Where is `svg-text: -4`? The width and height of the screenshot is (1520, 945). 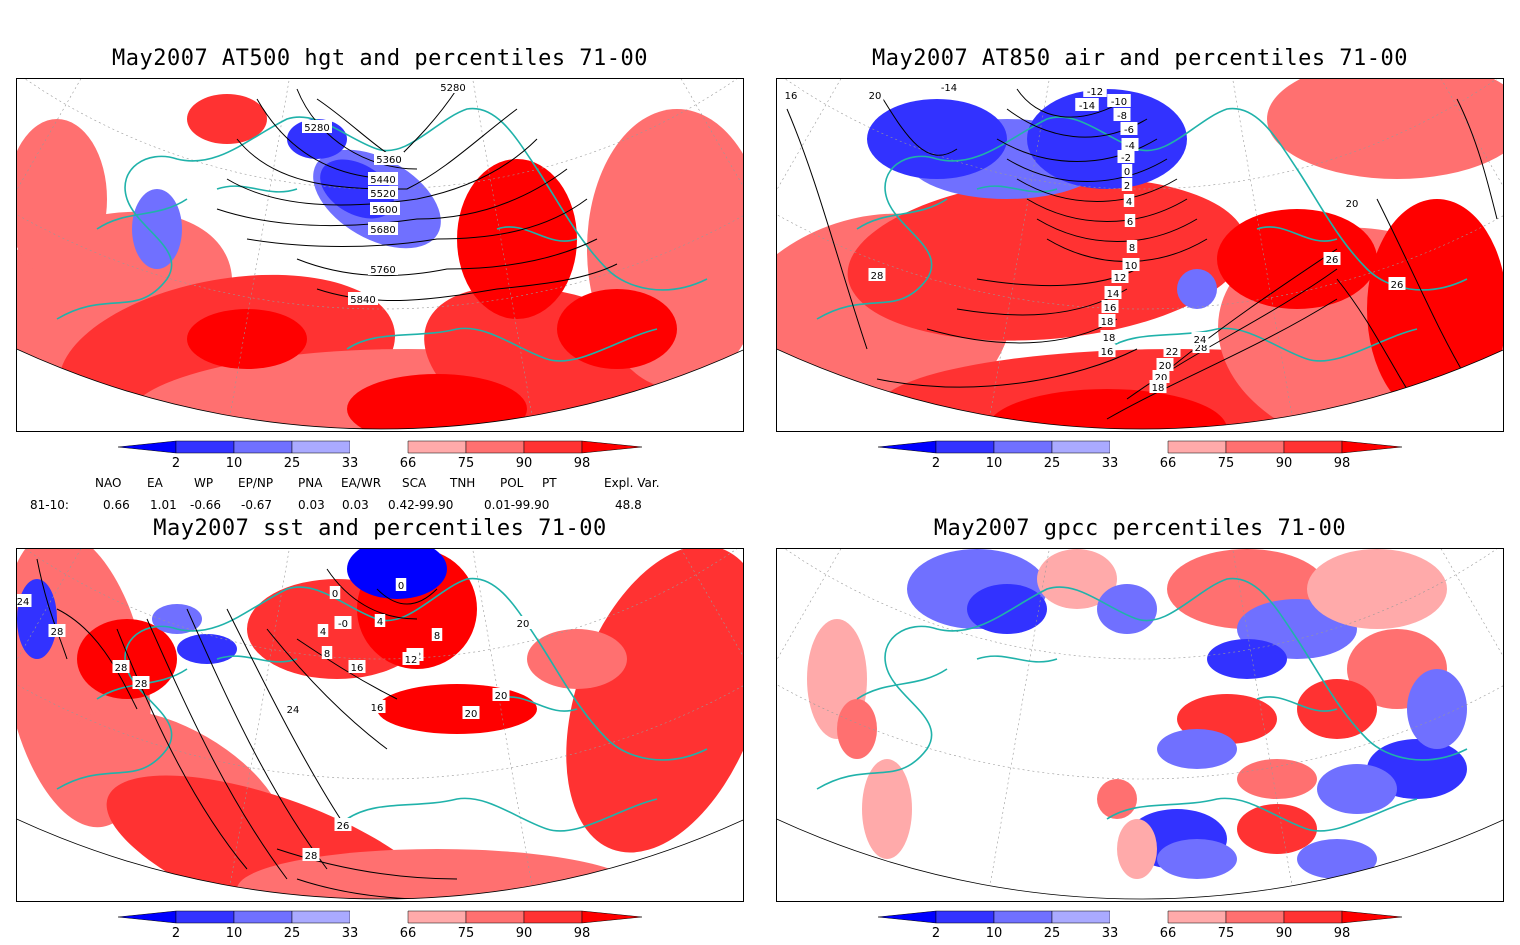
svg-text: -4 is located at coordinates (1130, 146).